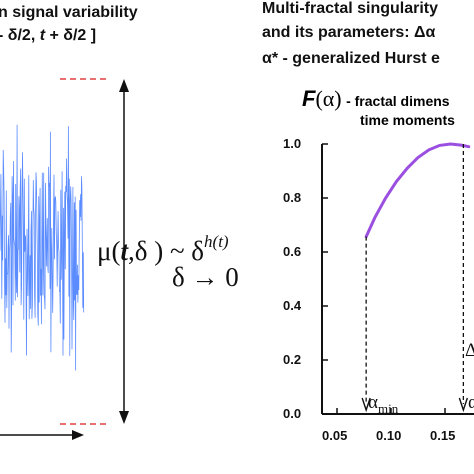  What do you see at coordinates (350, 8) in the screenshot?
I see `right-title-line1: Multi-fractal singularity` at bounding box center [350, 8].